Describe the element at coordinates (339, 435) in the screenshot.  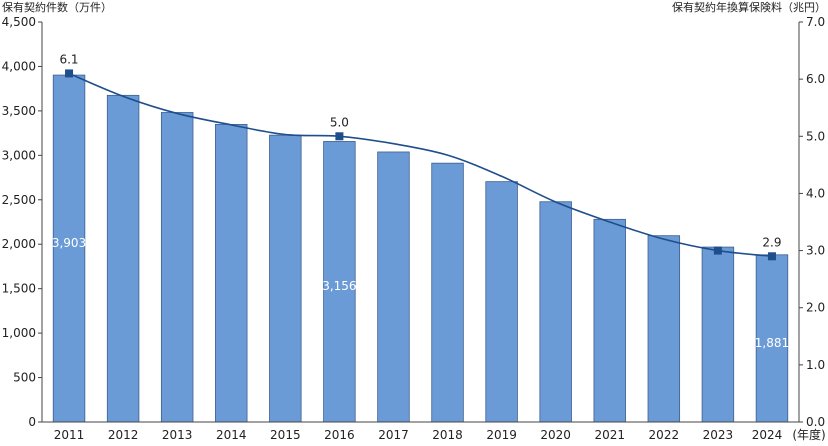
I see `x-tick-label: 2016` at that location.